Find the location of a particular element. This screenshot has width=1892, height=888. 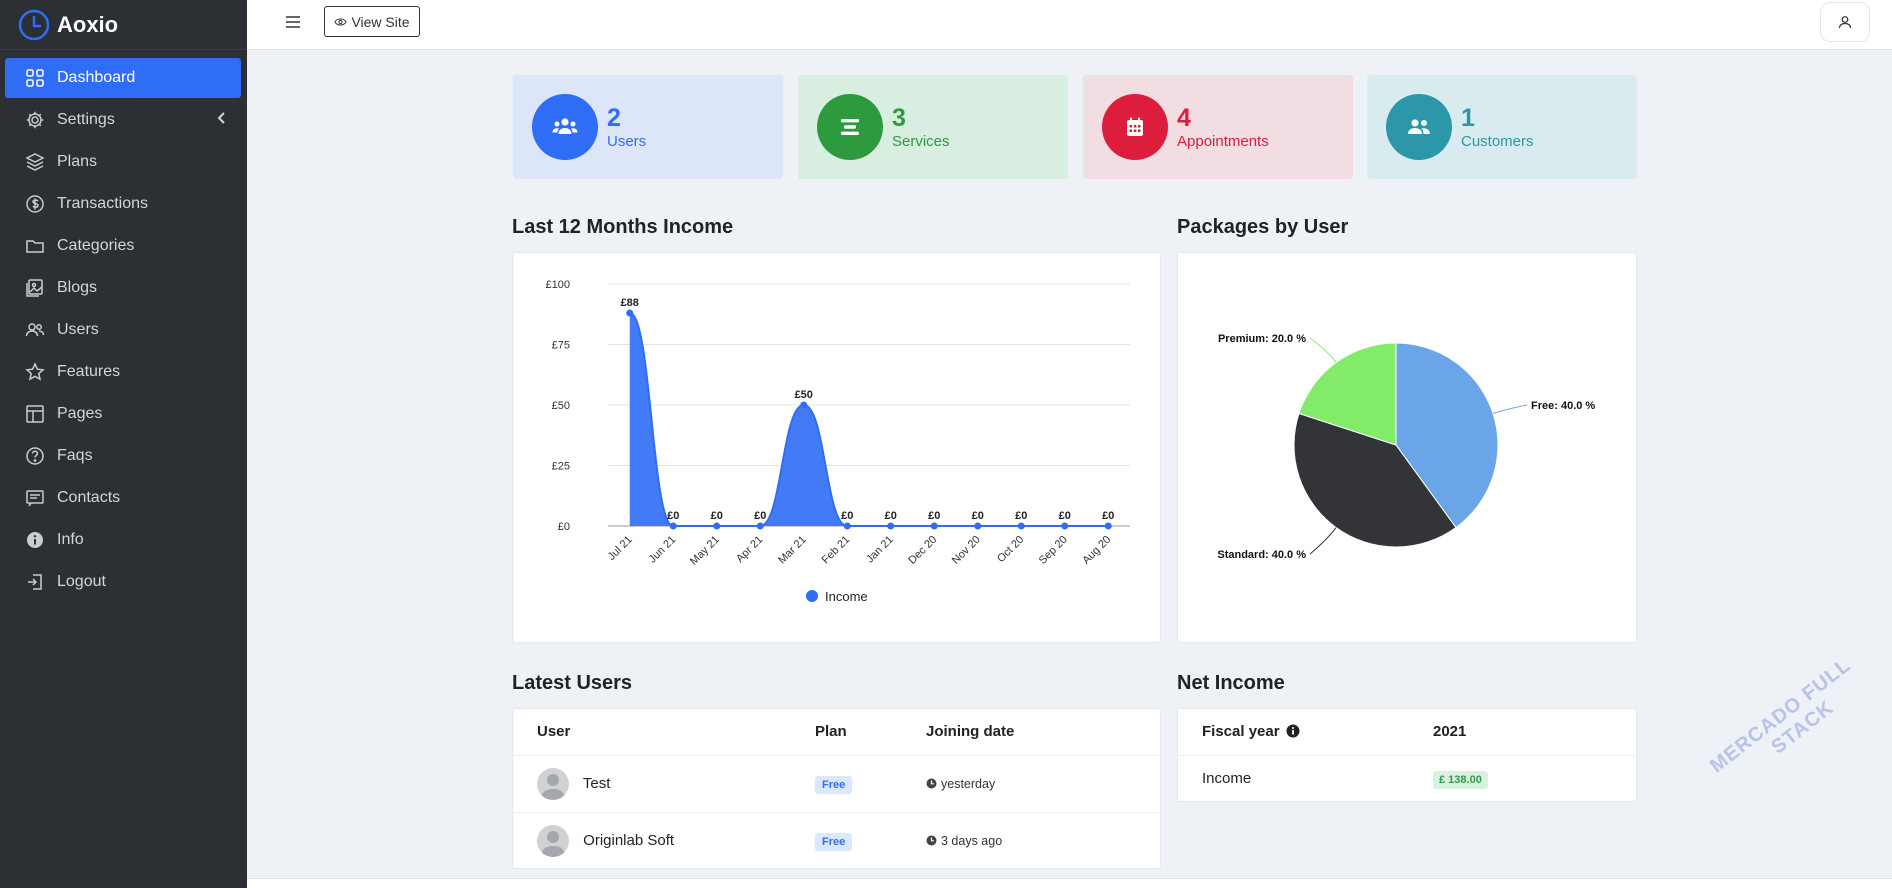

avatar is located at coordinates (553, 783).